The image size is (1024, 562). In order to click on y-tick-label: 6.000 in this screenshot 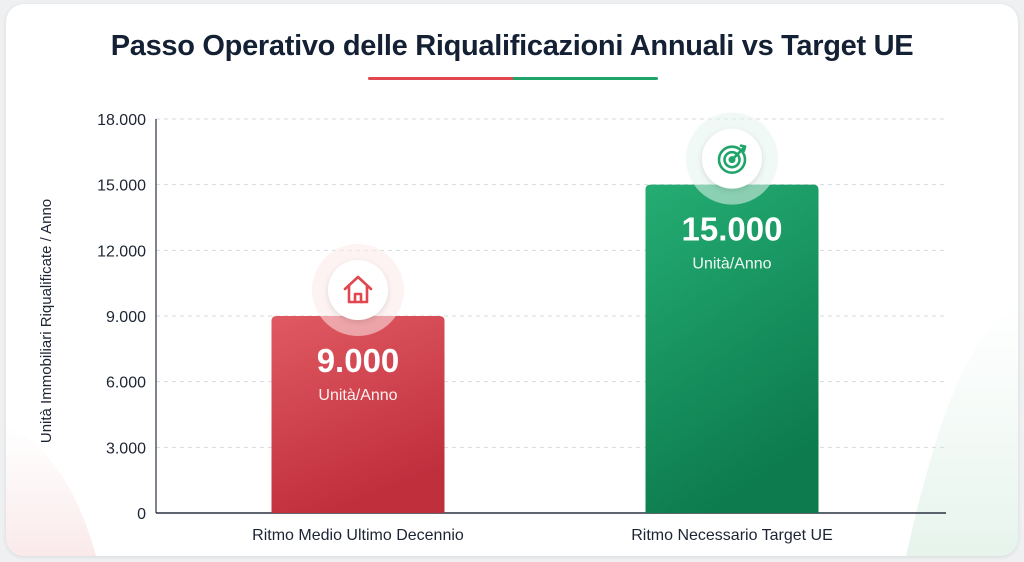, I will do `click(126, 383)`.